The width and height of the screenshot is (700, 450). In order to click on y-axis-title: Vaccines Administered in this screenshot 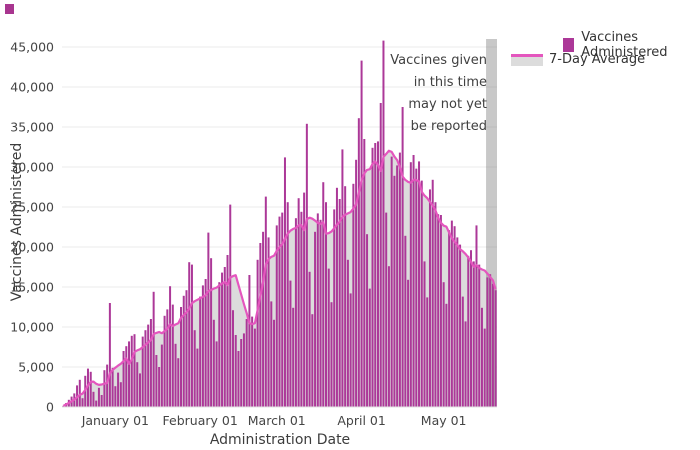, I will do `click(17, 222)`.